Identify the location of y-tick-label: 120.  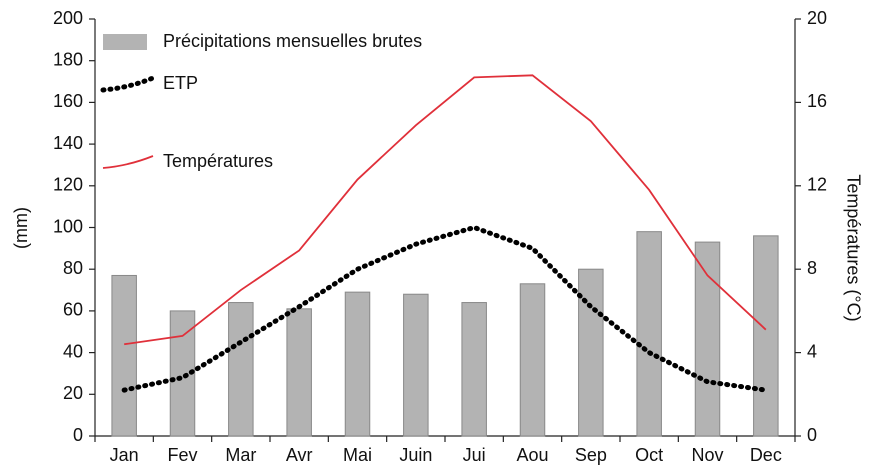
(68, 185).